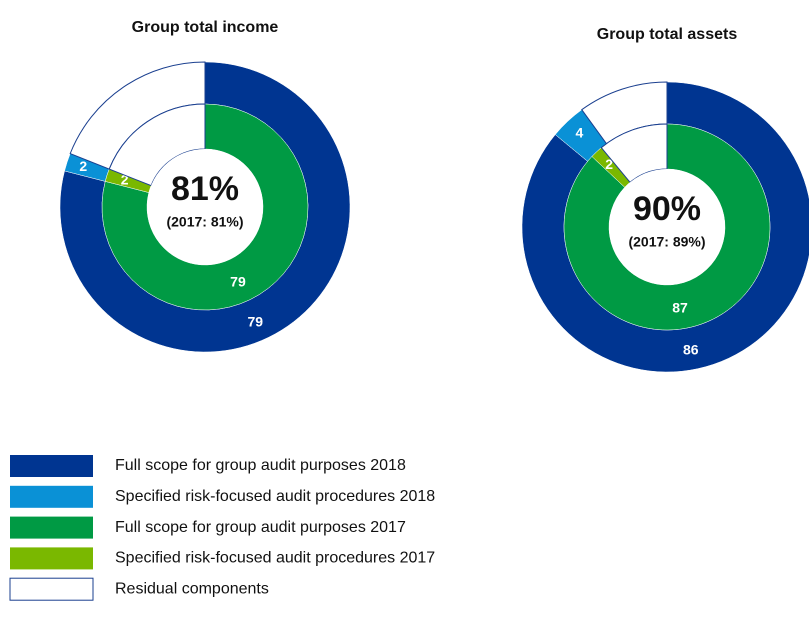  Describe the element at coordinates (260, 527) in the screenshot. I see `legend-label: Full scope for group audit purposes 2017` at that location.